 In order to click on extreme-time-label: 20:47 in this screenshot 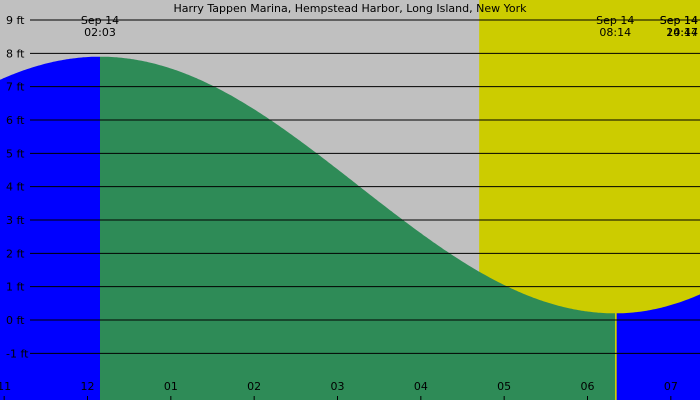, I will do `click(682, 32)`.